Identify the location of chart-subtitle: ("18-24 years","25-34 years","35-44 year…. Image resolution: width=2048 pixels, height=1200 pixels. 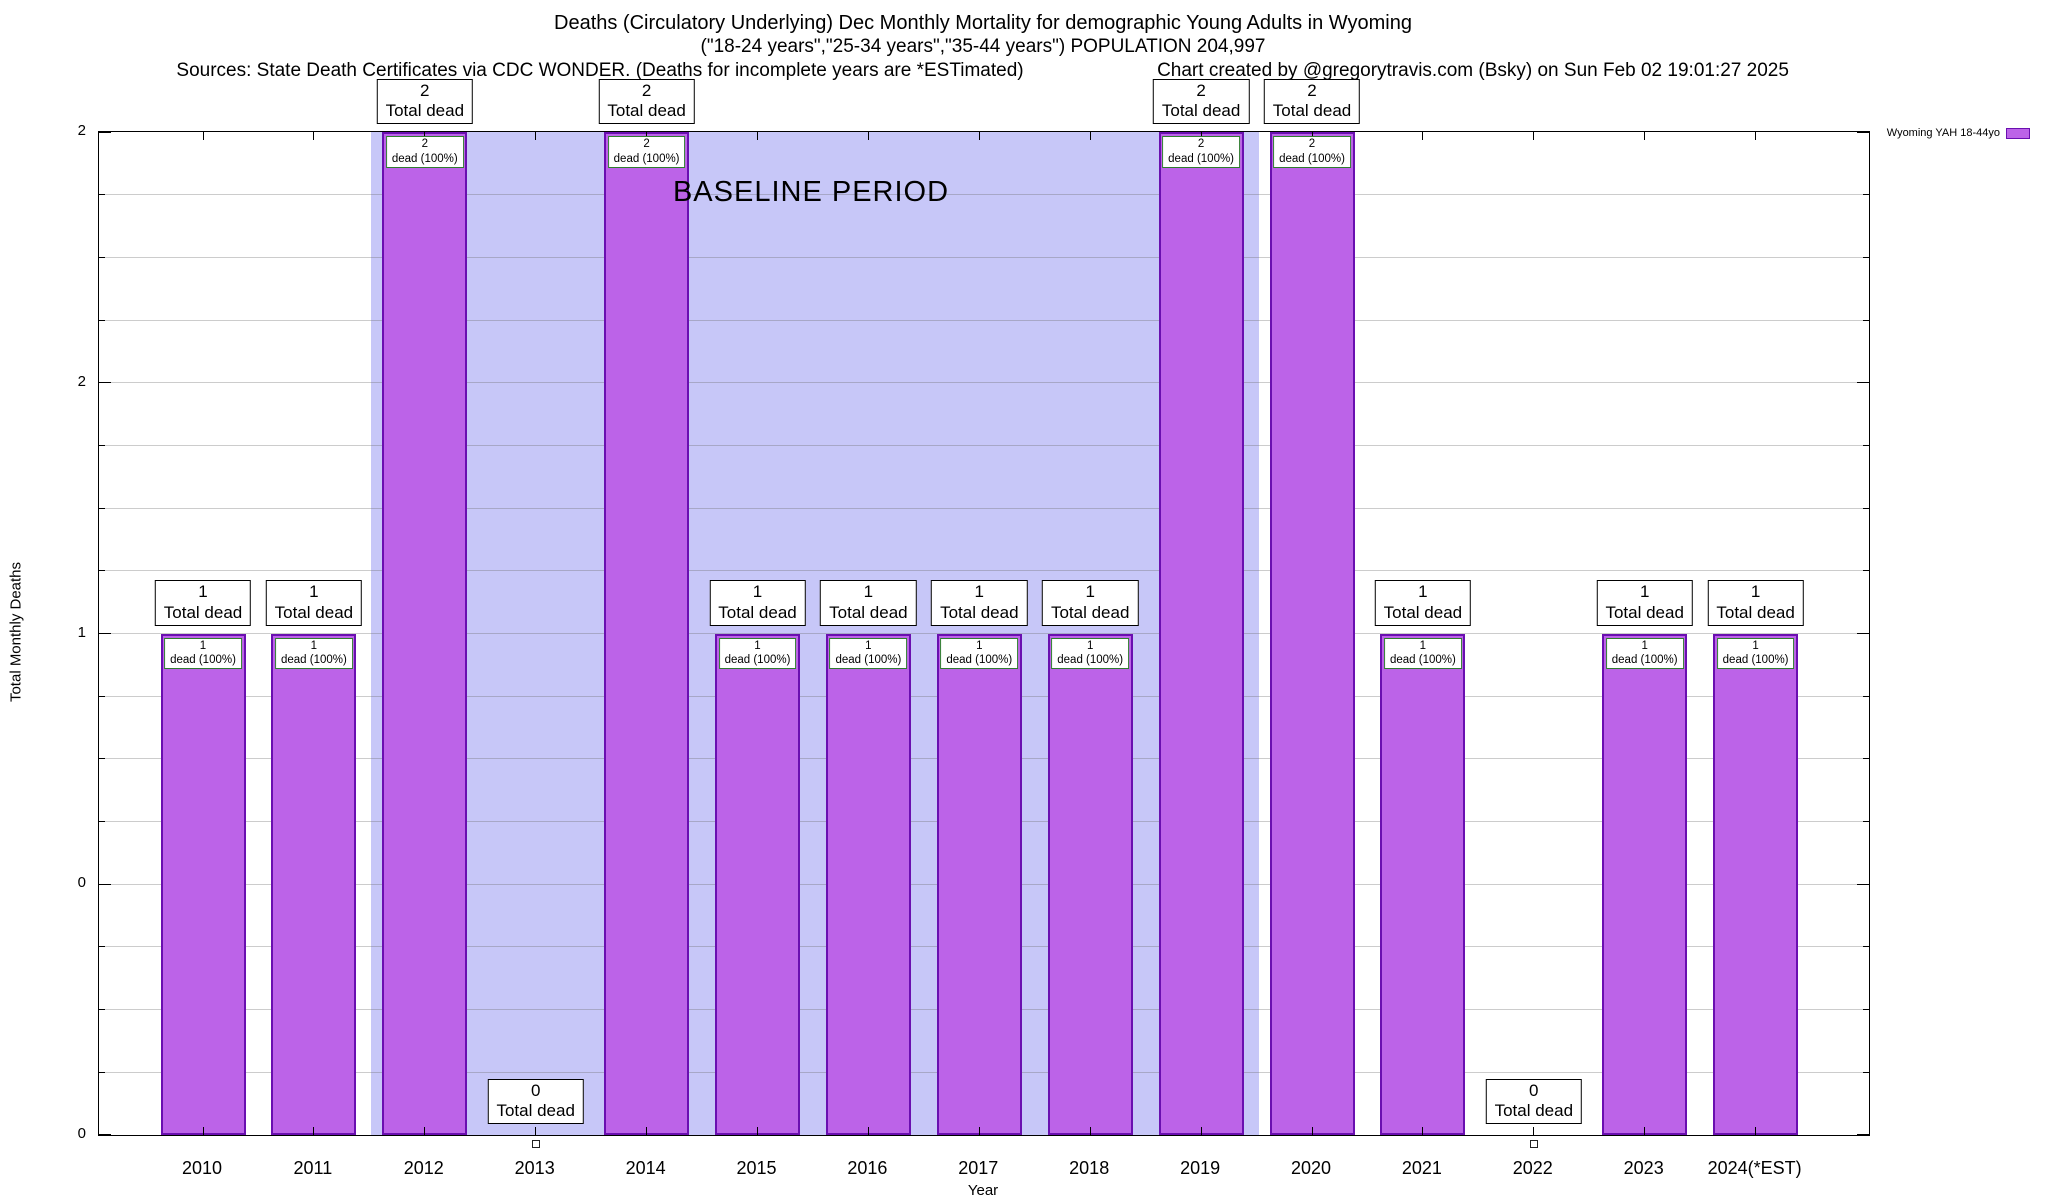
(983, 46).